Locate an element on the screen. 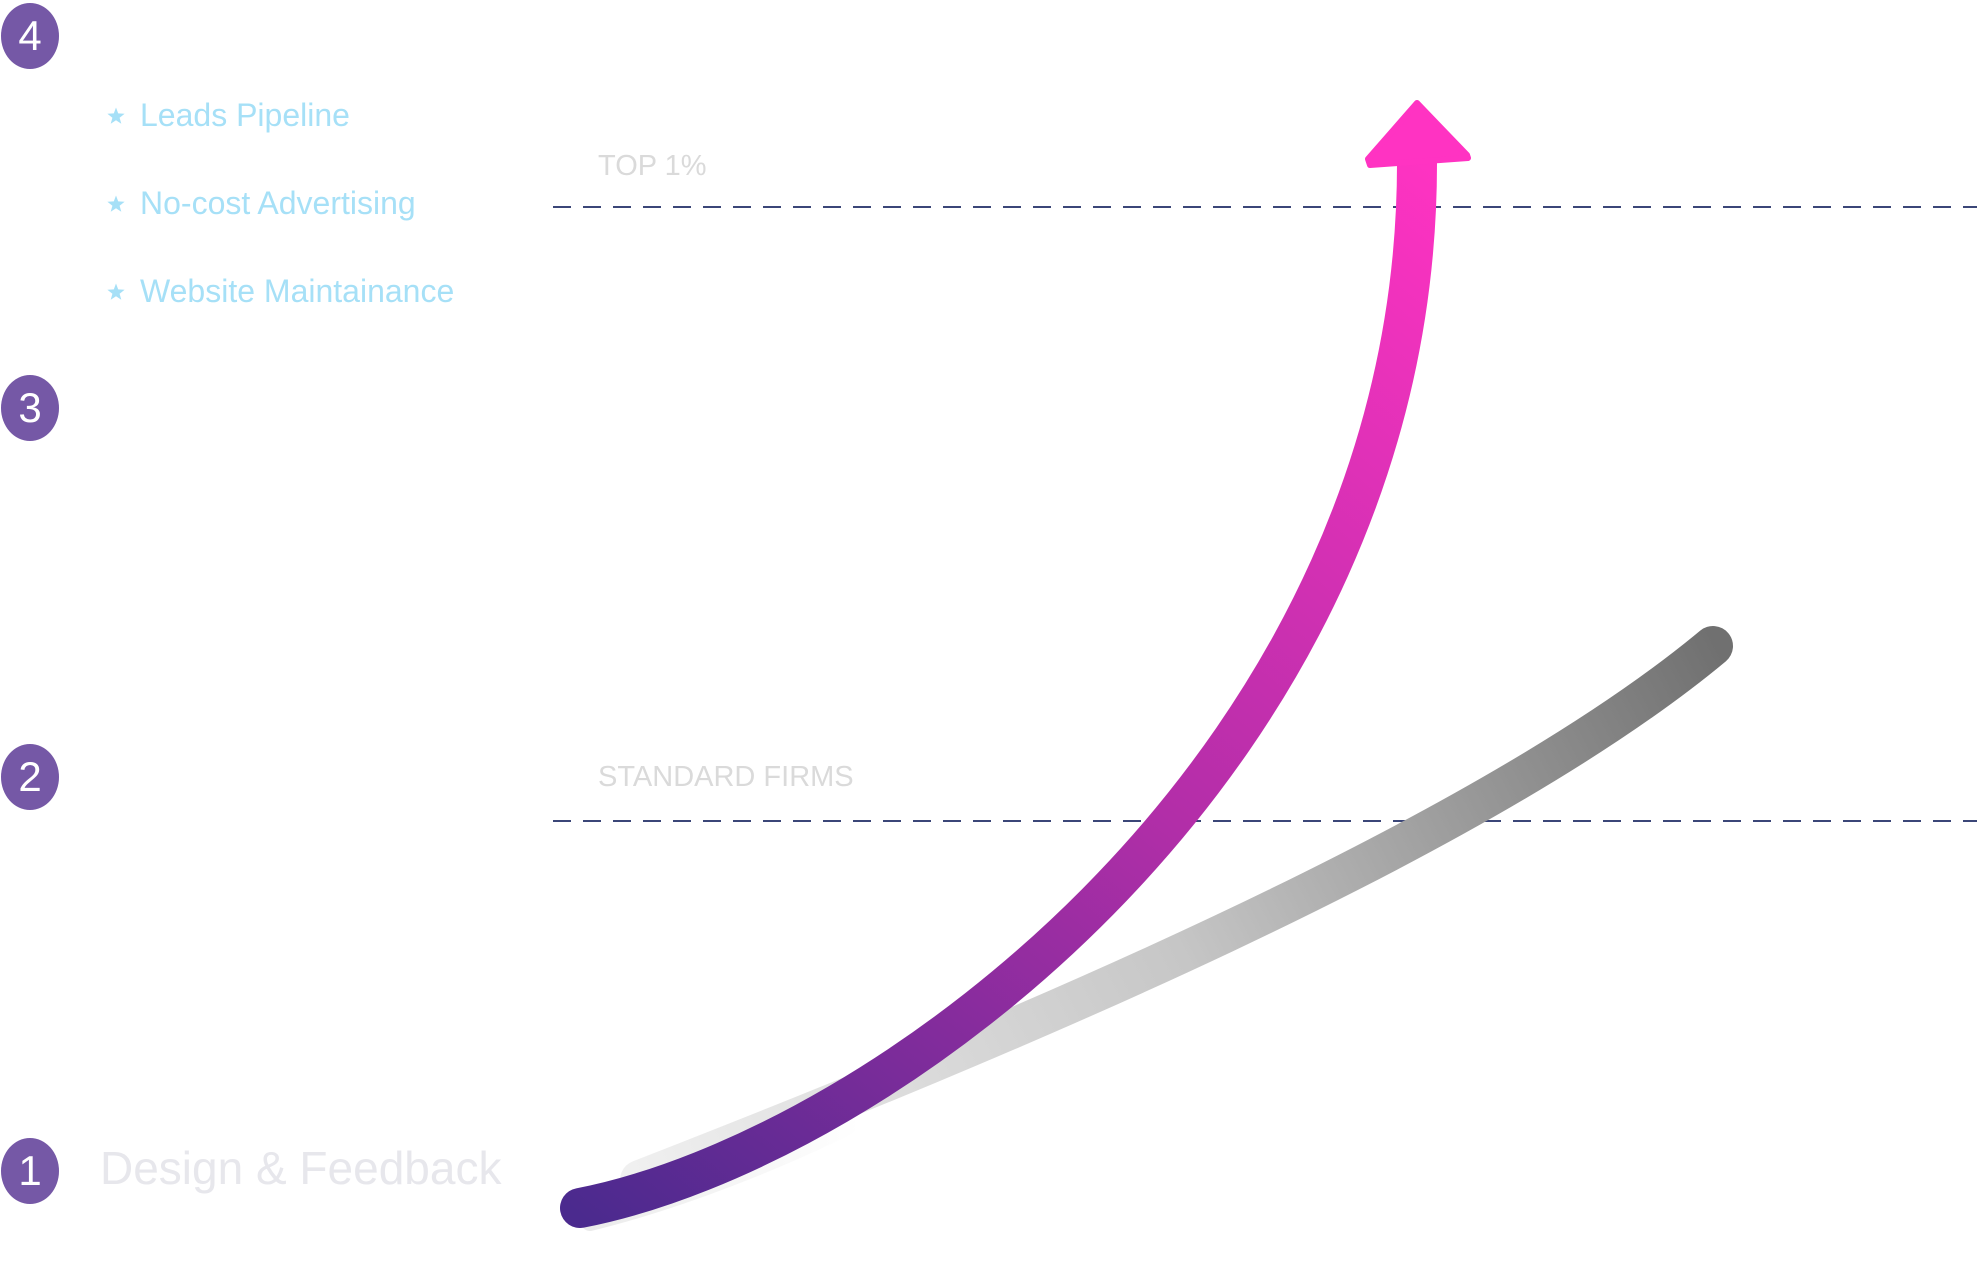  step-number-4: 4 is located at coordinates (29, 35).